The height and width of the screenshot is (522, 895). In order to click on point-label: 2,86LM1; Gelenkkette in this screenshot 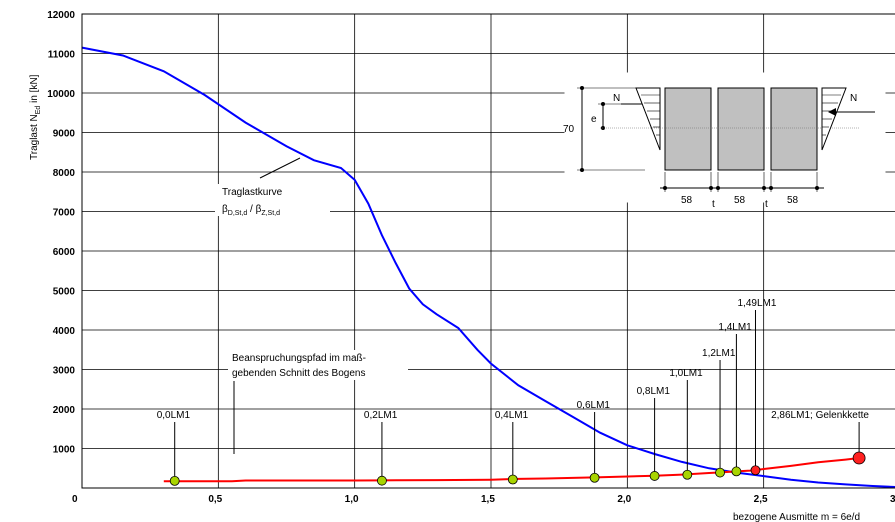, I will do `click(820, 415)`.